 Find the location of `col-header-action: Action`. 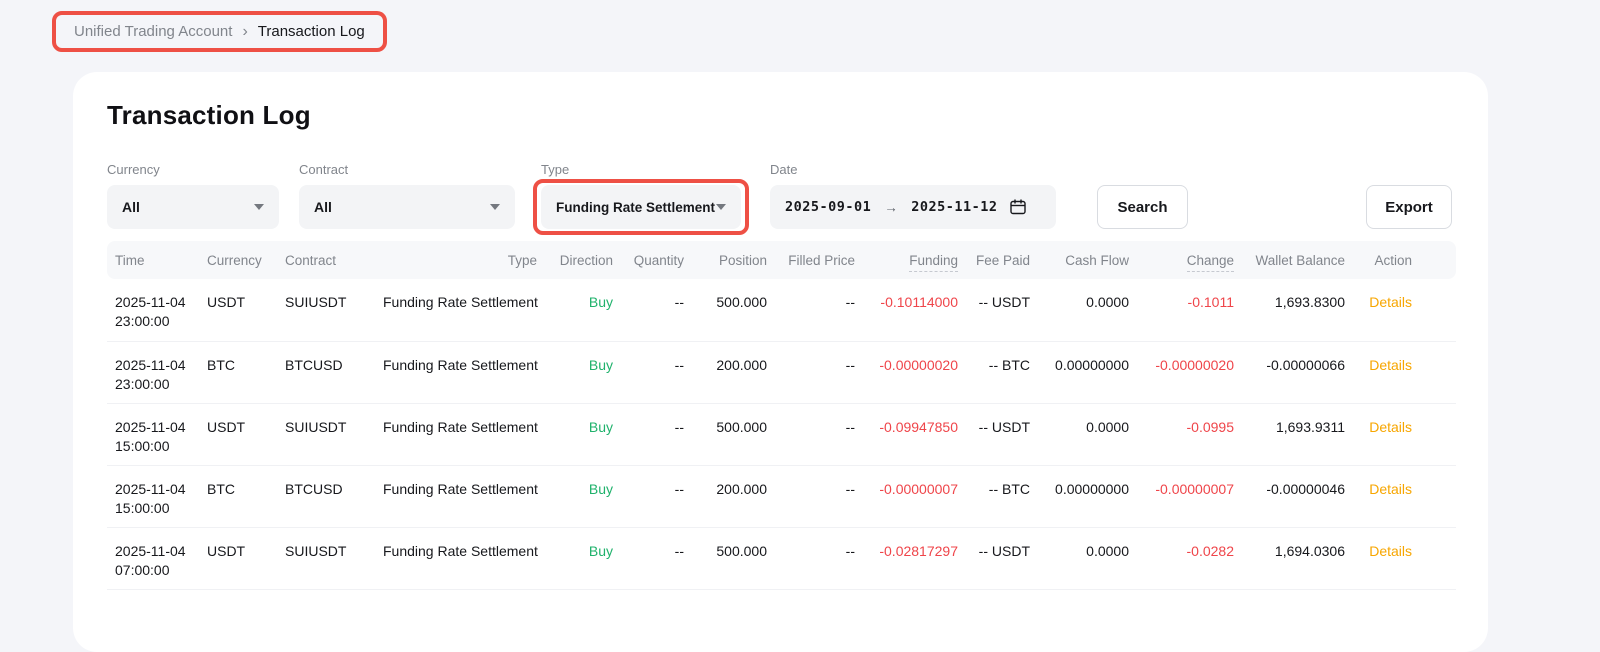

col-header-action: Action is located at coordinates (1393, 260).